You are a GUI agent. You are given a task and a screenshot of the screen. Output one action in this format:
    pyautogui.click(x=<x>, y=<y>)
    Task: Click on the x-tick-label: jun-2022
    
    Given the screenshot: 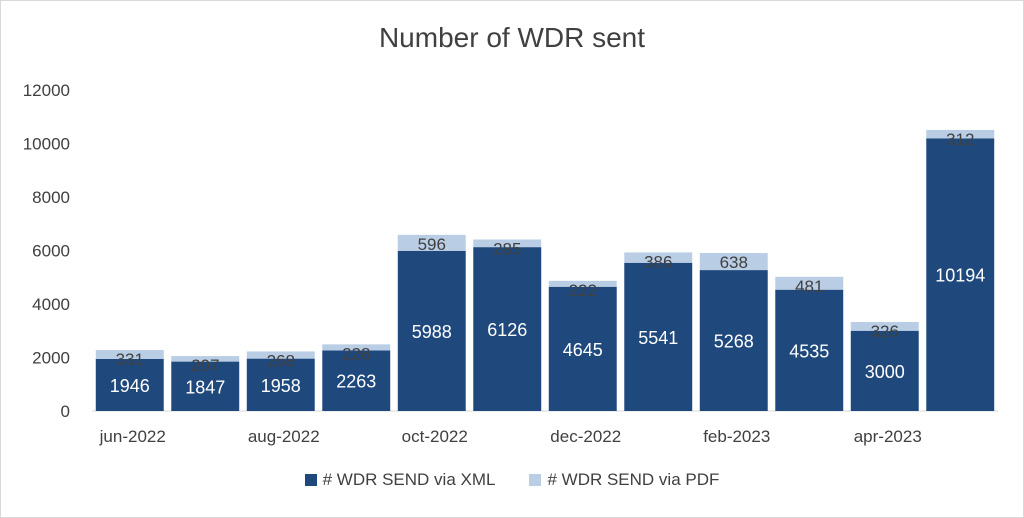 What is the action you would take?
    pyautogui.click(x=132, y=436)
    